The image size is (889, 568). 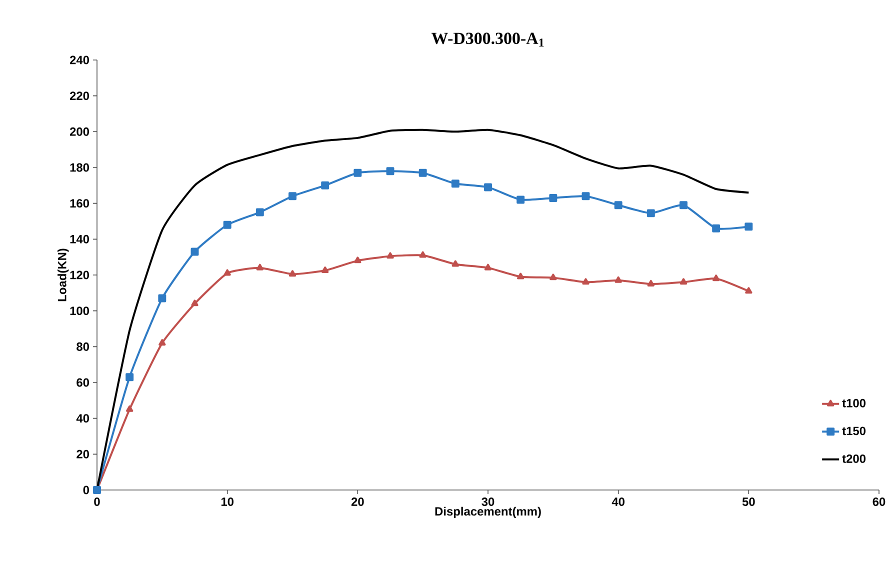 What do you see at coordinates (79, 60) in the screenshot?
I see `y-tick-label: 240` at bounding box center [79, 60].